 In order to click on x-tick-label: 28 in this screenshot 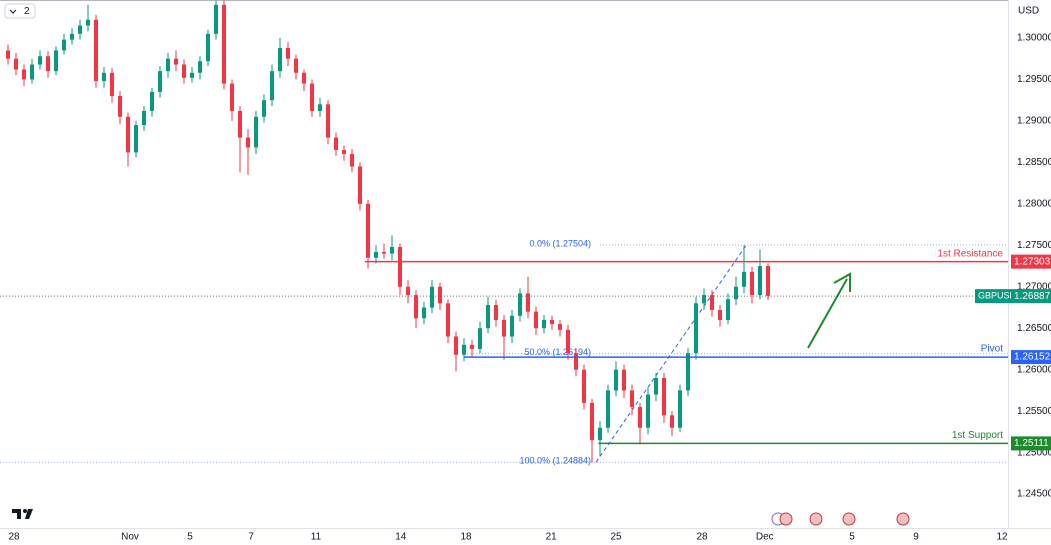, I will do `click(14, 537)`.